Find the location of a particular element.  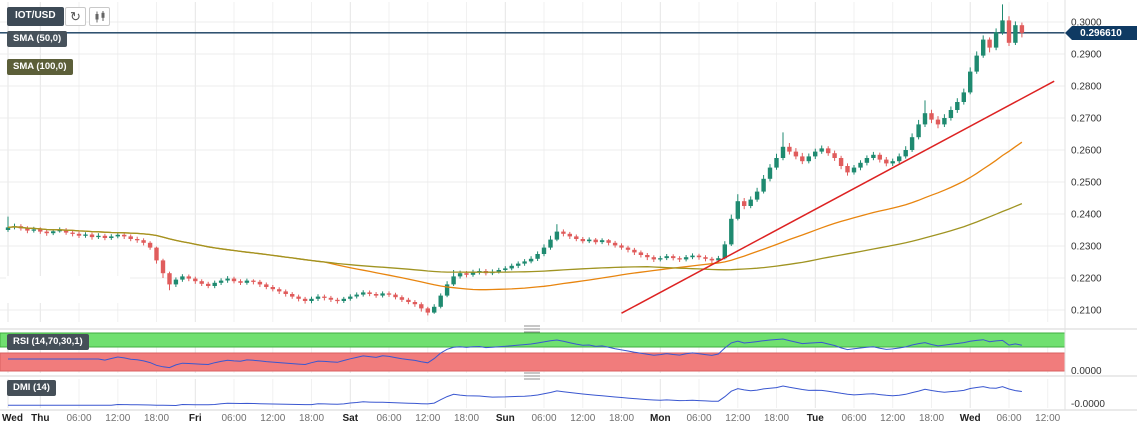

refresh-icon: ↻ is located at coordinates (75, 16).